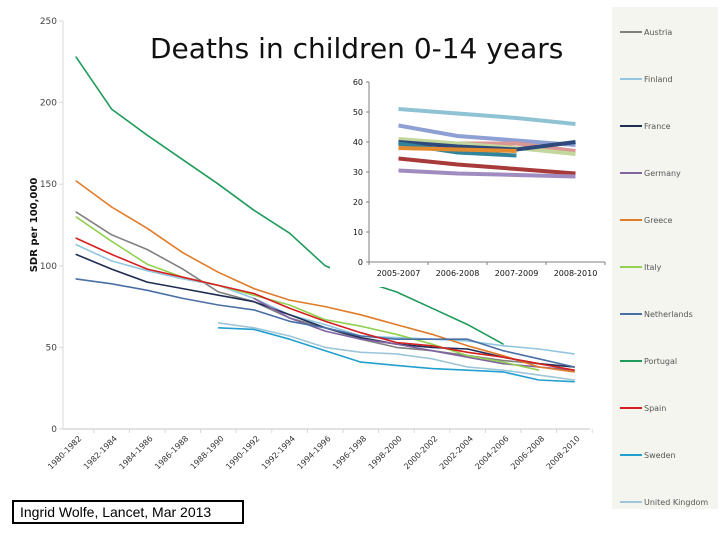 The height and width of the screenshot is (540, 720). I want to click on legend-item-italy: Italy, so click(640, 267).